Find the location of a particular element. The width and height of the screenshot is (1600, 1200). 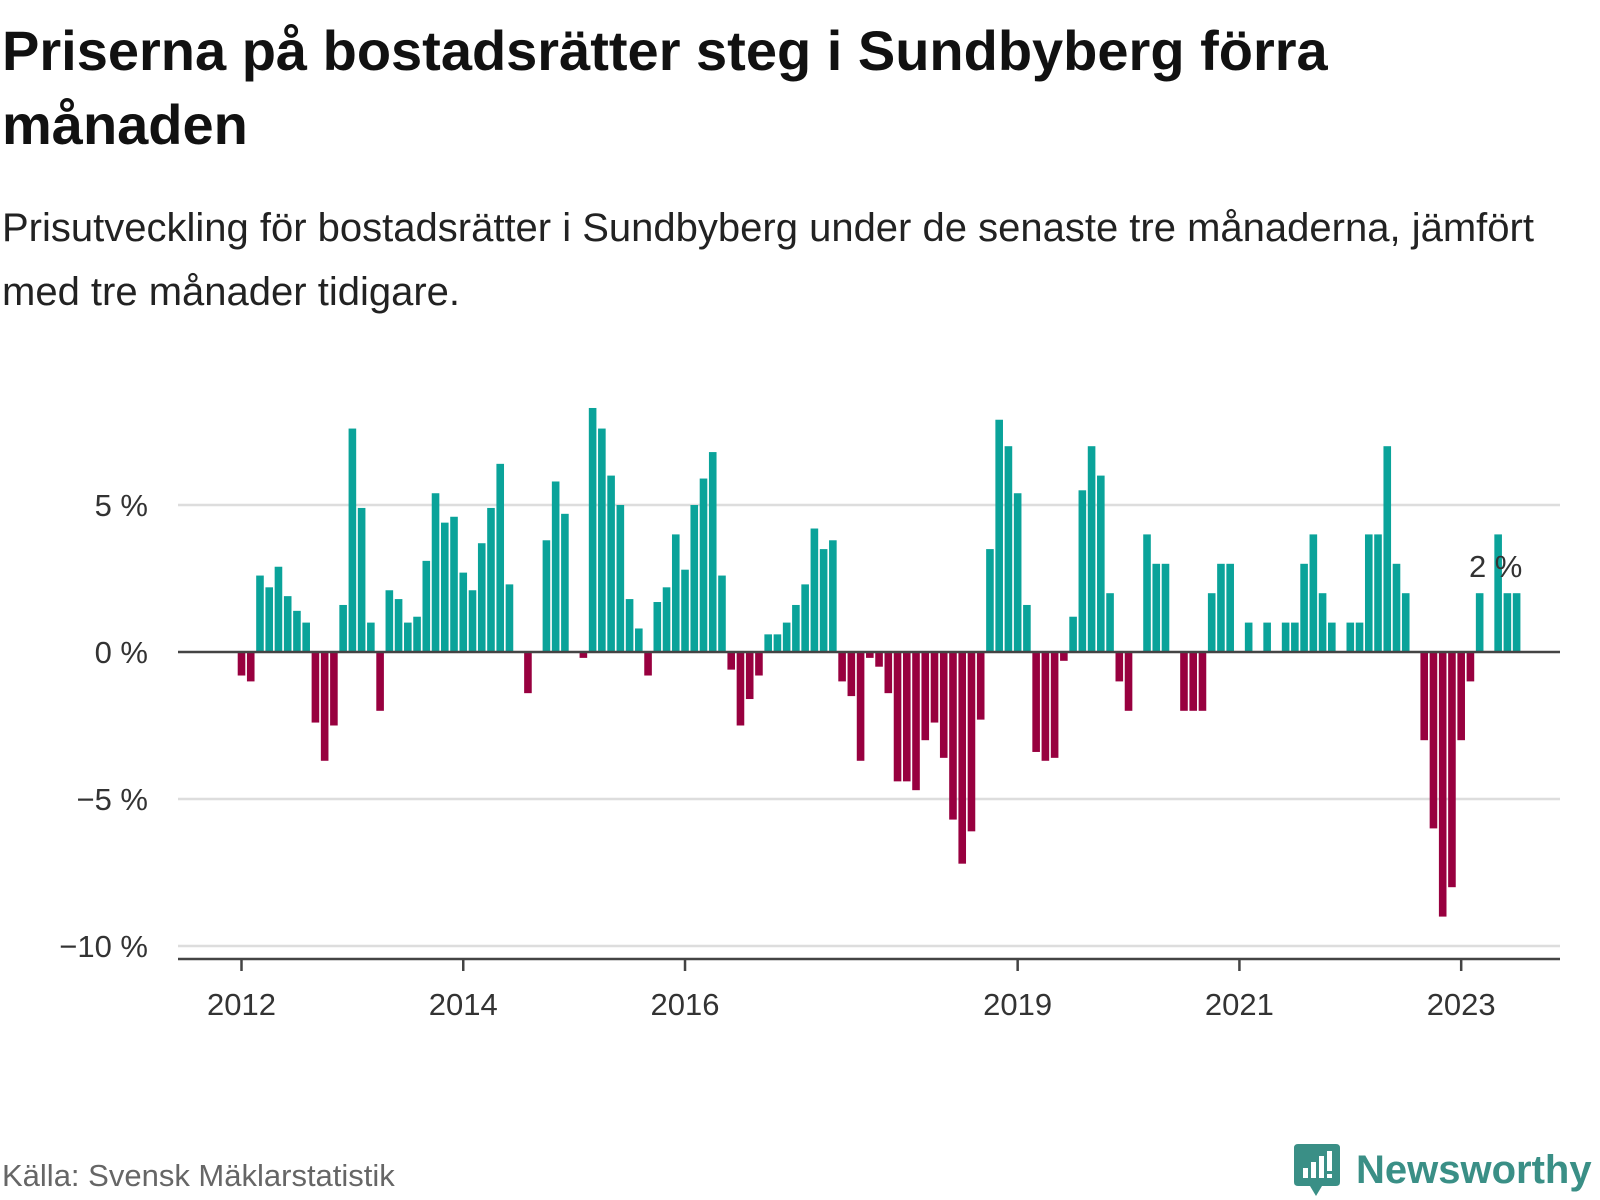

x-tick-label: 2019 is located at coordinates (1017, 1004).